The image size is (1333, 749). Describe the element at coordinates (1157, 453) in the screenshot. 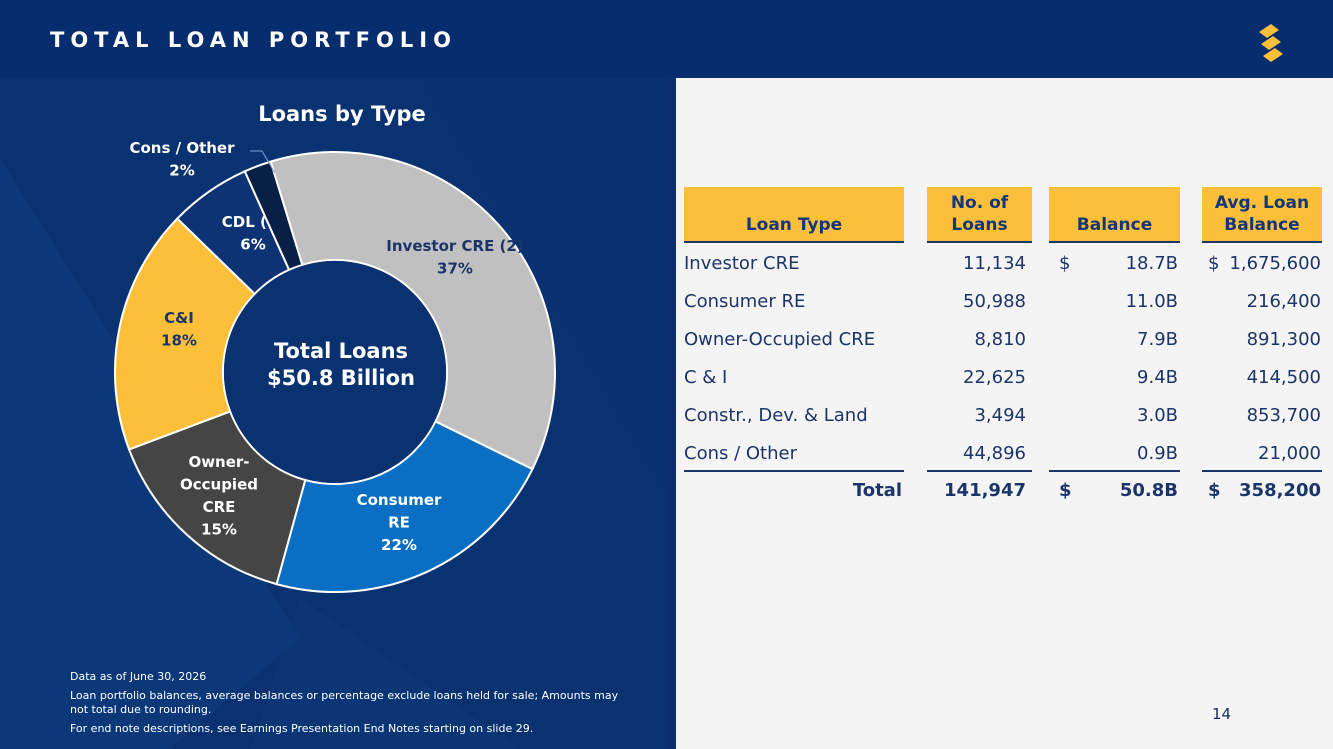

I see `cell-balance: 0.9B` at that location.